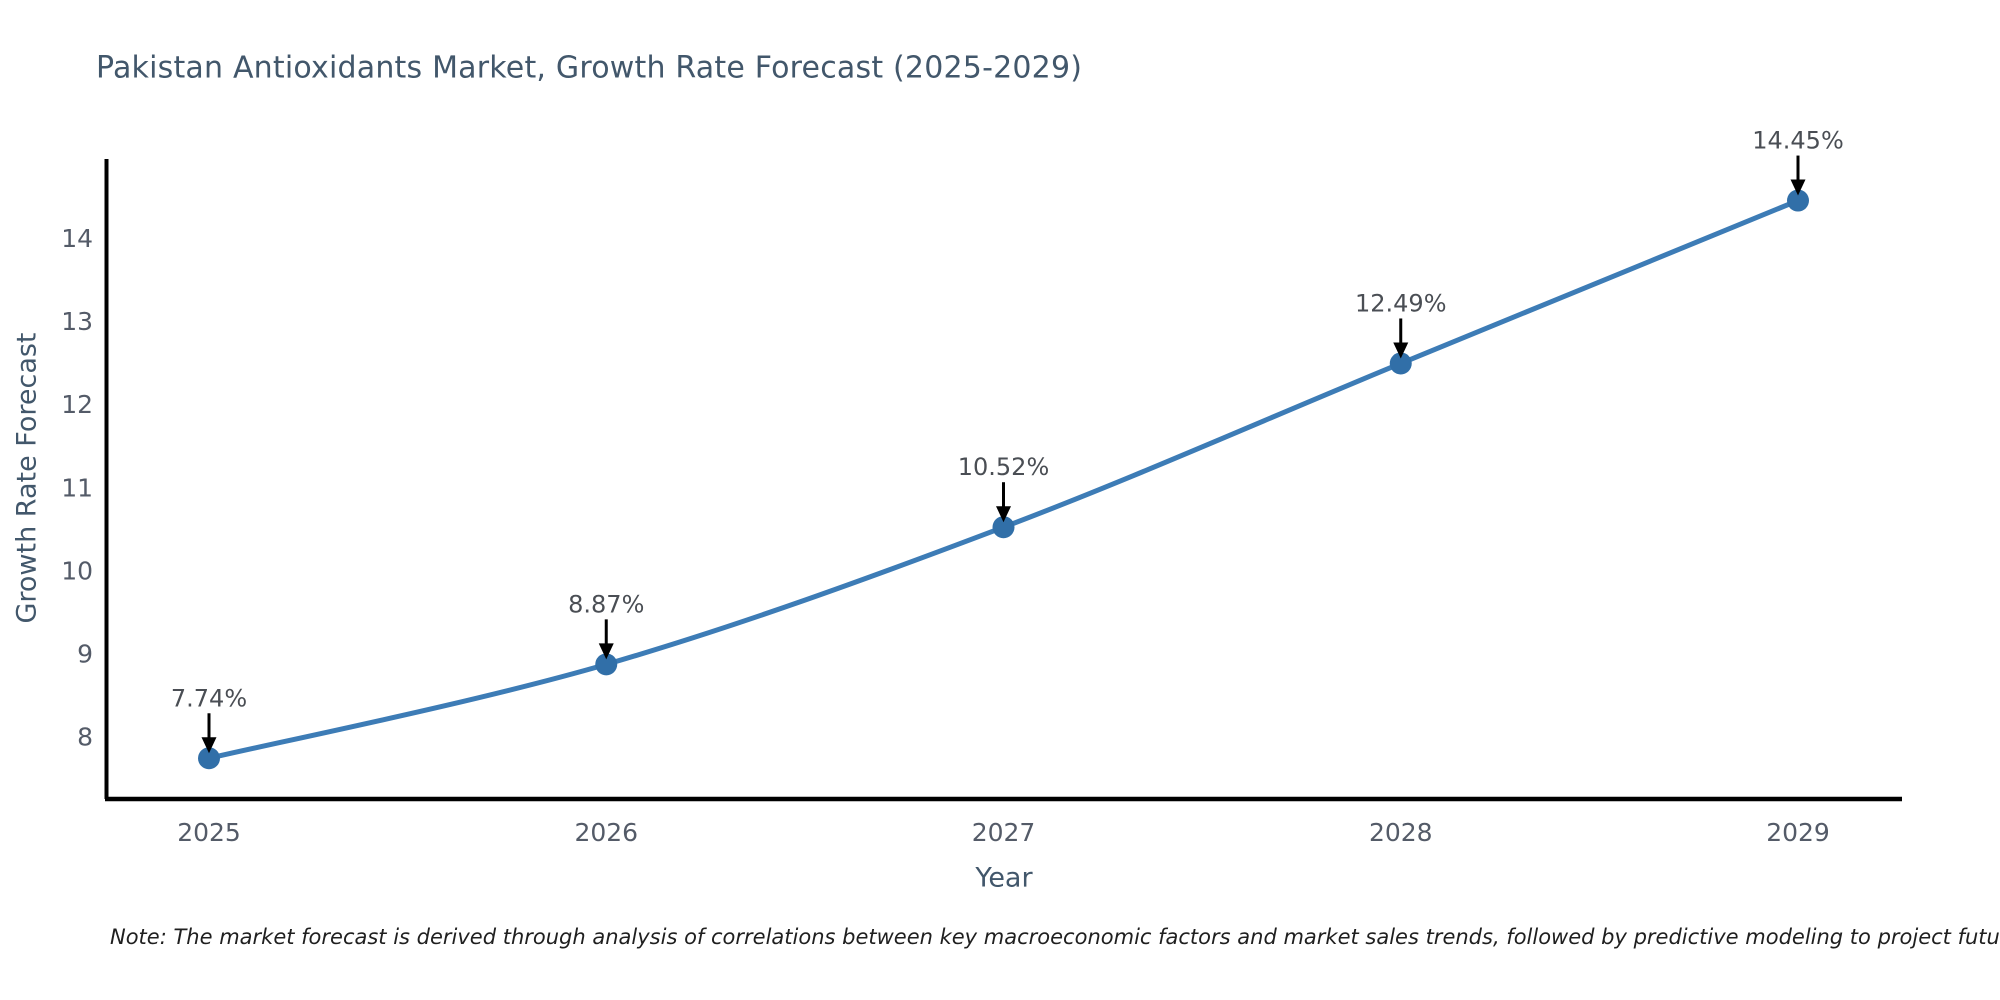 This screenshot has width=2000, height=1000. I want to click on data-point-2027, so click(1003, 527).